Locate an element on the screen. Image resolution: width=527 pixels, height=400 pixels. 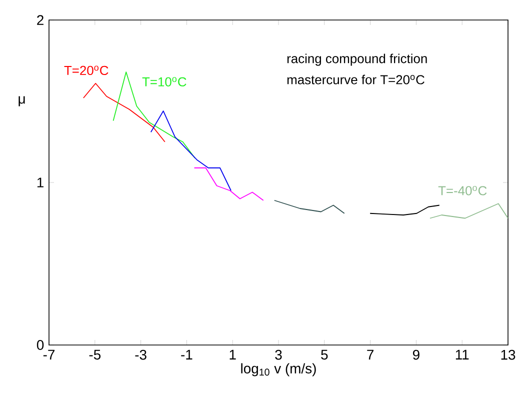
x-tick-label: 5 is located at coordinates (324, 355).